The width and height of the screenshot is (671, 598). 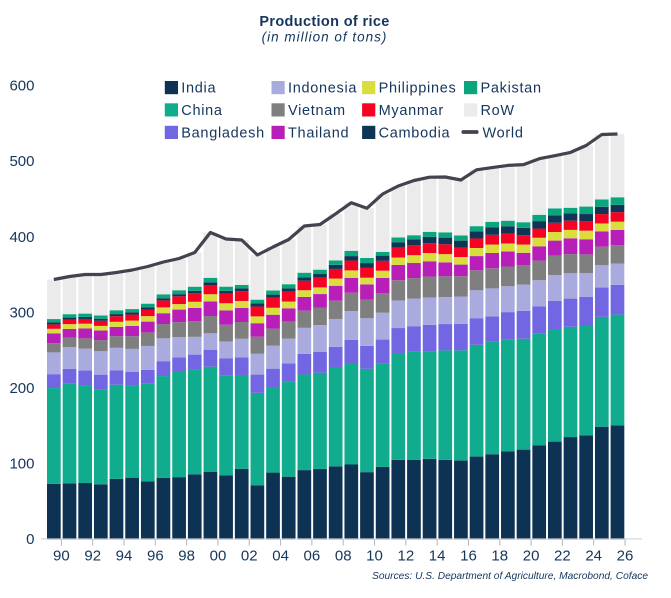 What do you see at coordinates (218, 556) in the screenshot?
I see `svg-text: 00` at bounding box center [218, 556].